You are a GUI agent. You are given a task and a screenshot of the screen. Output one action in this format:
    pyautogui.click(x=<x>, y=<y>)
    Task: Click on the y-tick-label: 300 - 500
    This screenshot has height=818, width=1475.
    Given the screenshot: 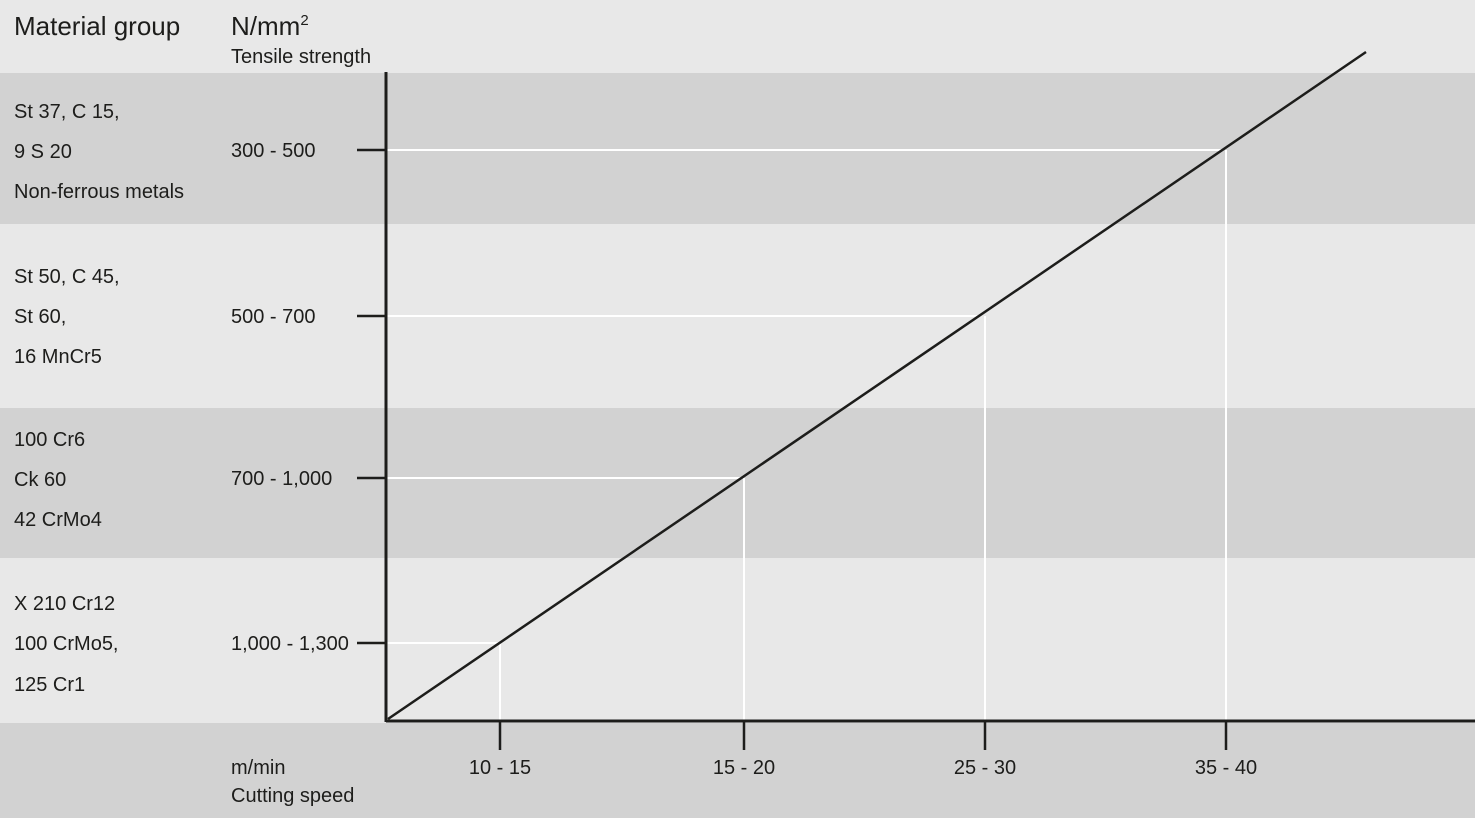 What is the action you would take?
    pyautogui.click(x=273, y=151)
    